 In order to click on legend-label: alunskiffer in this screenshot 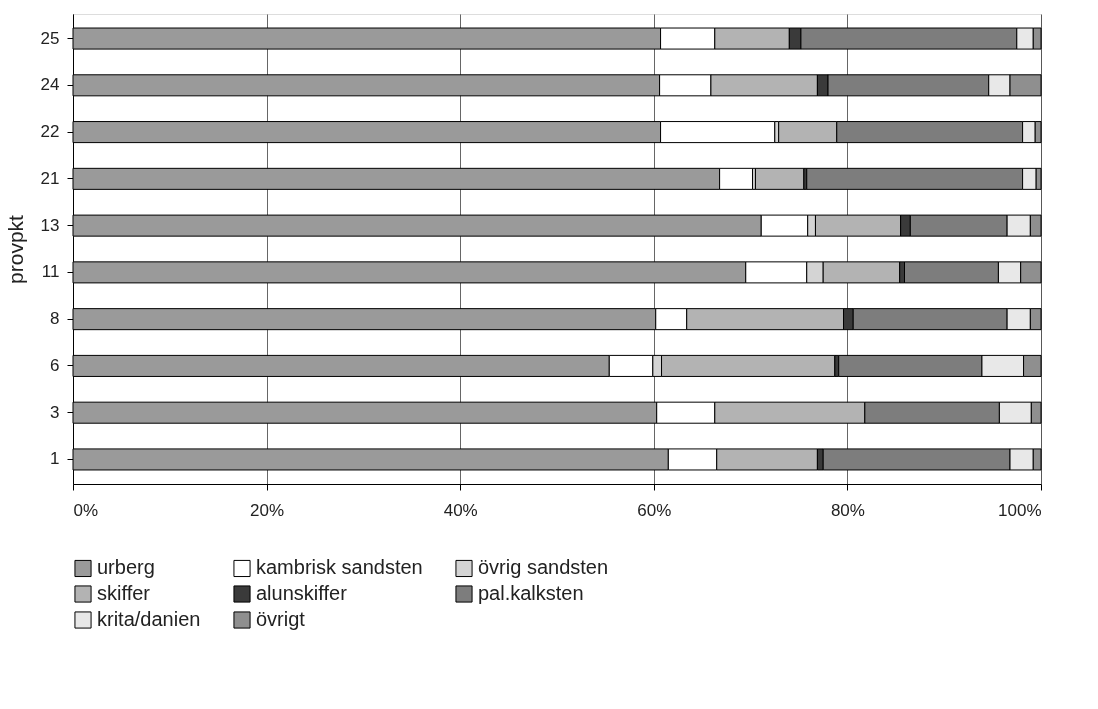, I will do `click(302, 593)`.